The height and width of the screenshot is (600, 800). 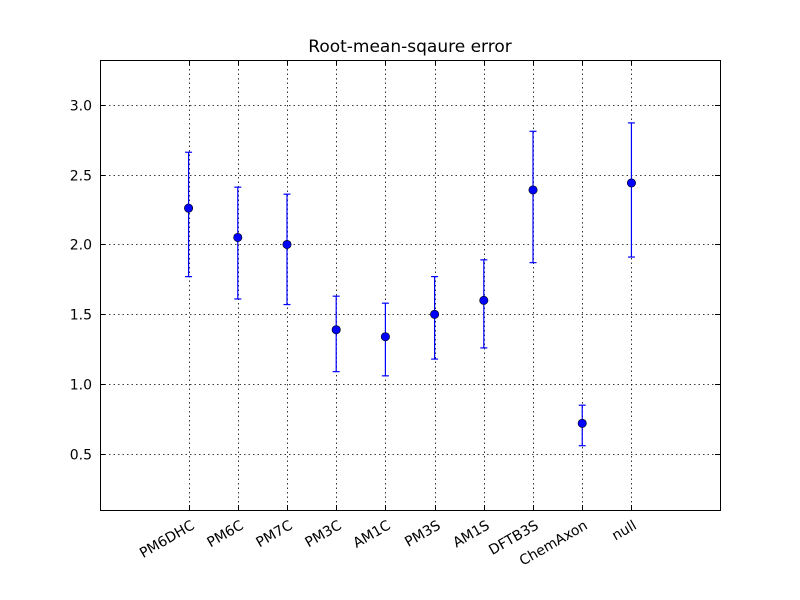 I want to click on x-tick-label: PM6C, so click(x=226, y=535).